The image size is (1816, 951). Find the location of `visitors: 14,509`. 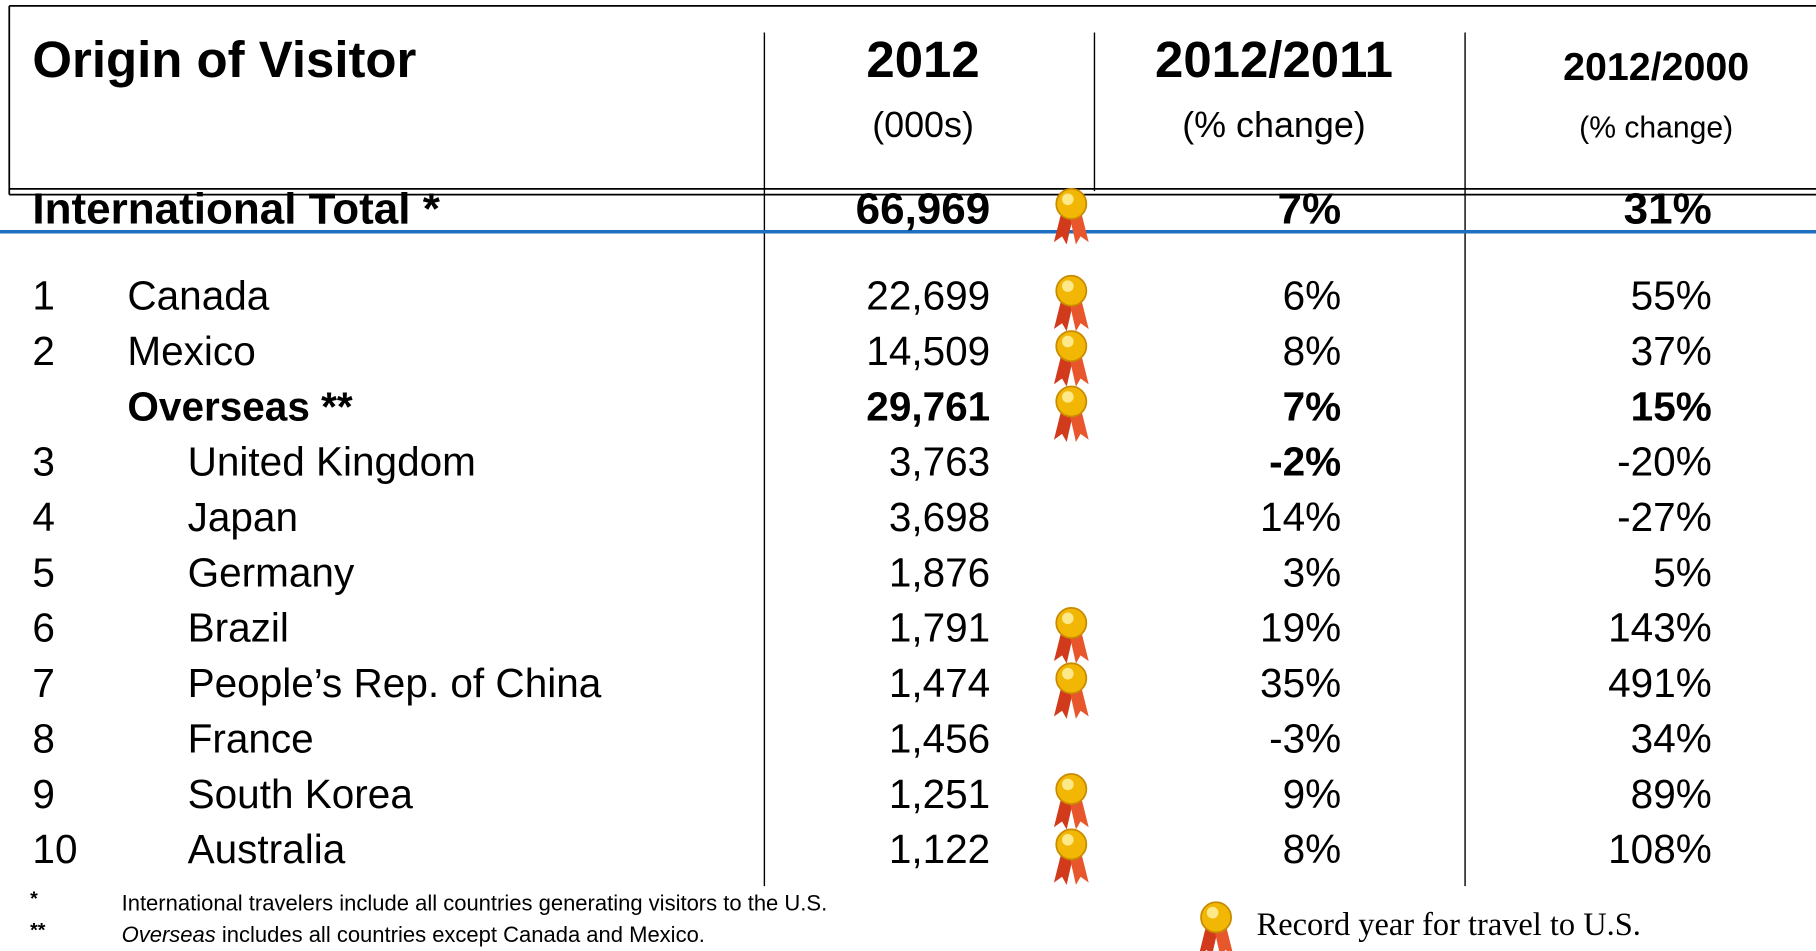

visitors: 14,509 is located at coordinates (928, 351).